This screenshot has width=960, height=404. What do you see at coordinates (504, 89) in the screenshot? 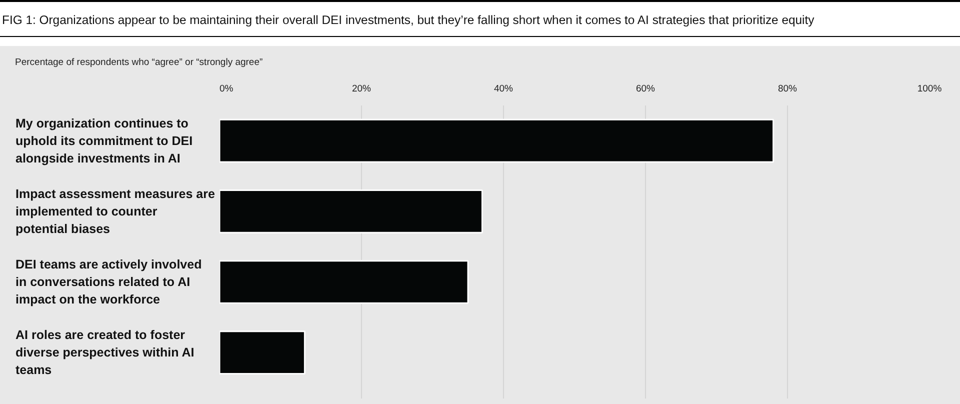
I see `x-tick-label: 40%` at bounding box center [504, 89].